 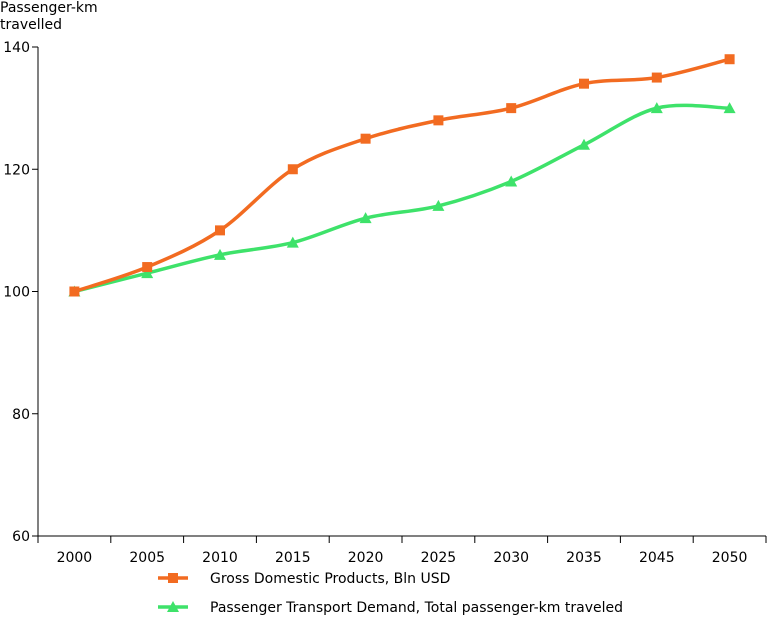 What do you see at coordinates (147, 558) in the screenshot?
I see `x-tick-label: 2005` at bounding box center [147, 558].